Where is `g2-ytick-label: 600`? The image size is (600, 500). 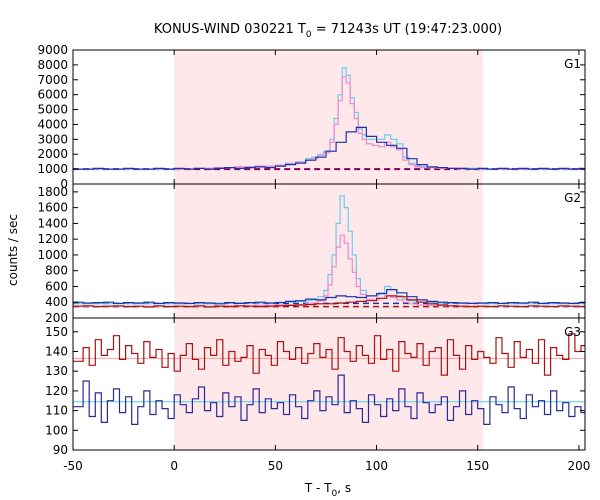
g2-ytick-label: 600 is located at coordinates (56, 286).